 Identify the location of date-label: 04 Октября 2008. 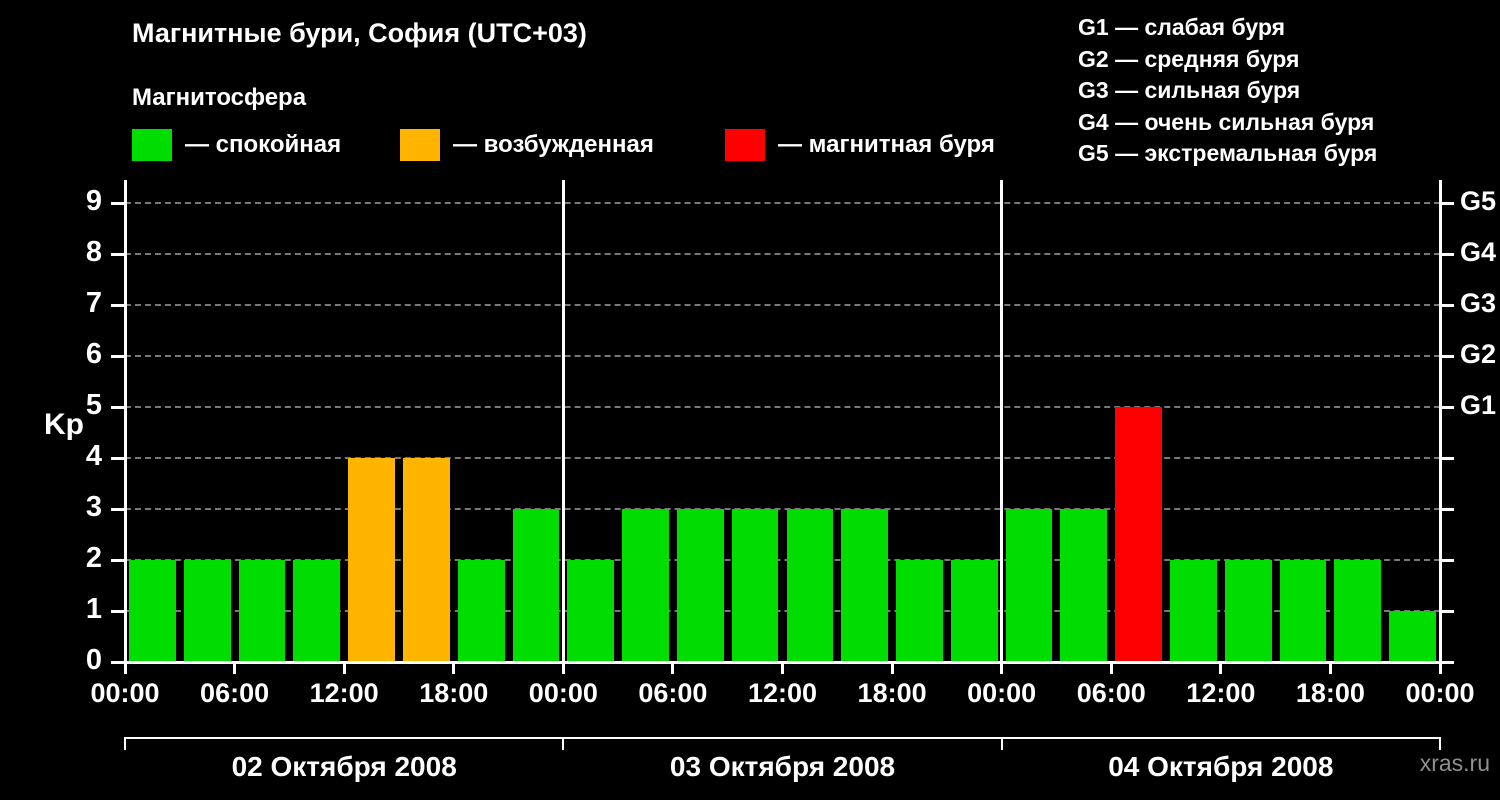
(1221, 766).